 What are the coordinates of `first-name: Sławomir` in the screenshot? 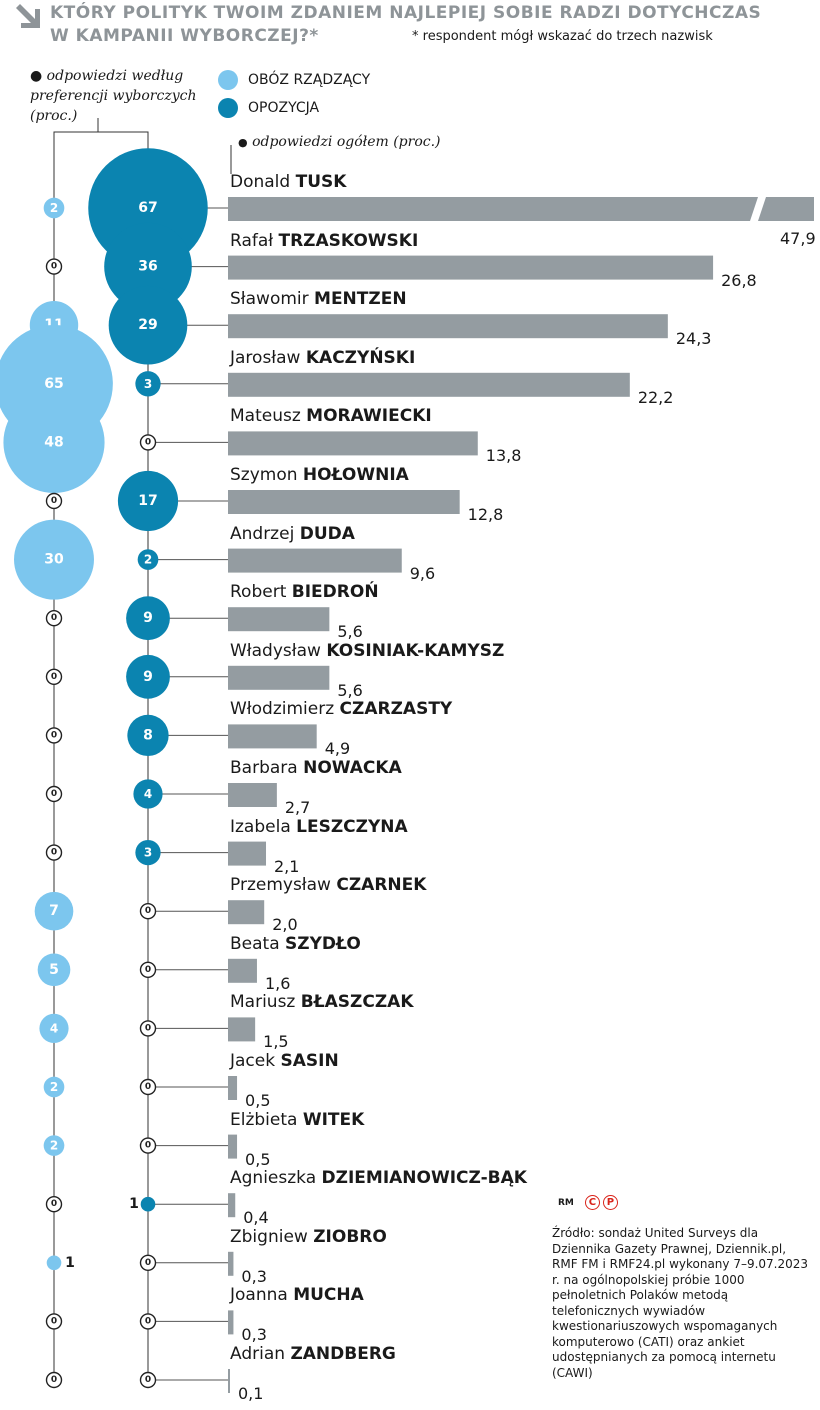 It's located at (272, 299).